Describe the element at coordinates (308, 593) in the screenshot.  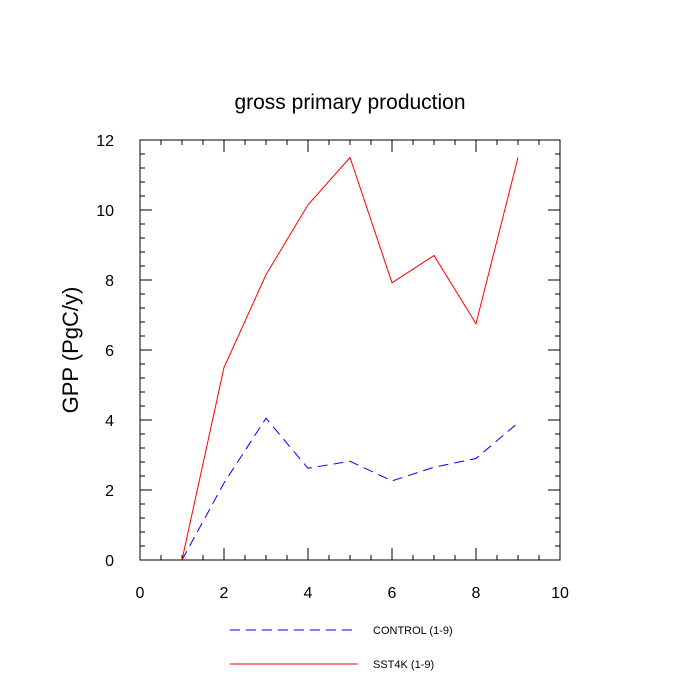
I see `x-tick-label: 4` at that location.